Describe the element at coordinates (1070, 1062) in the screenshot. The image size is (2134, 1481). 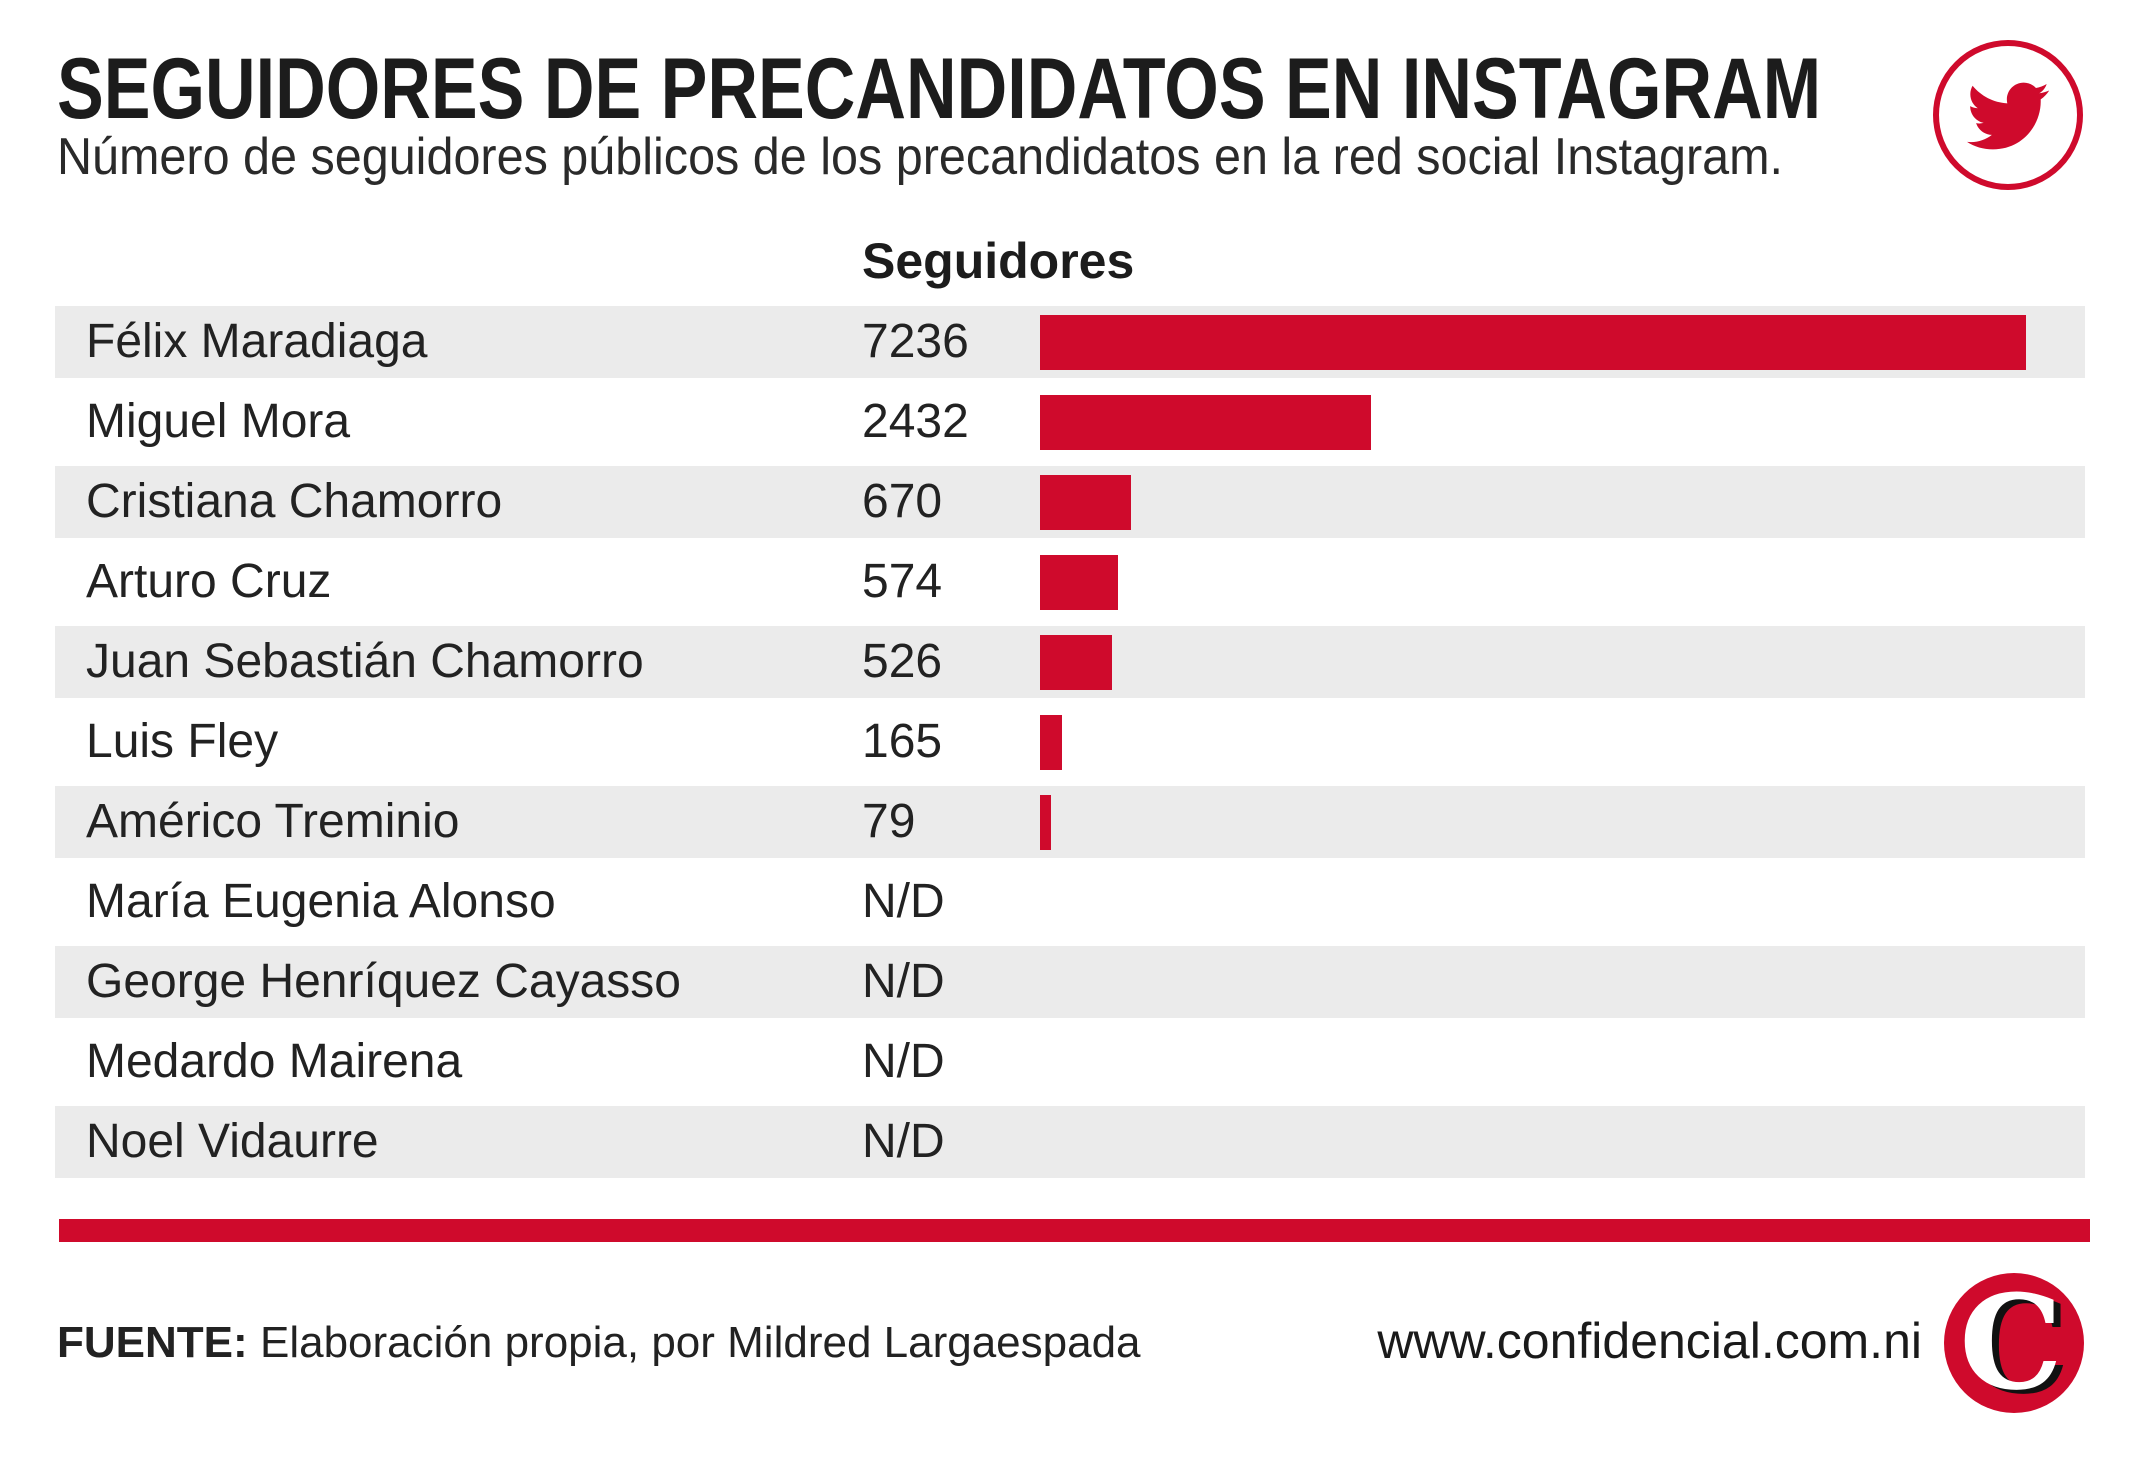
I see `table-row: Medardo Mairena N/D` at that location.